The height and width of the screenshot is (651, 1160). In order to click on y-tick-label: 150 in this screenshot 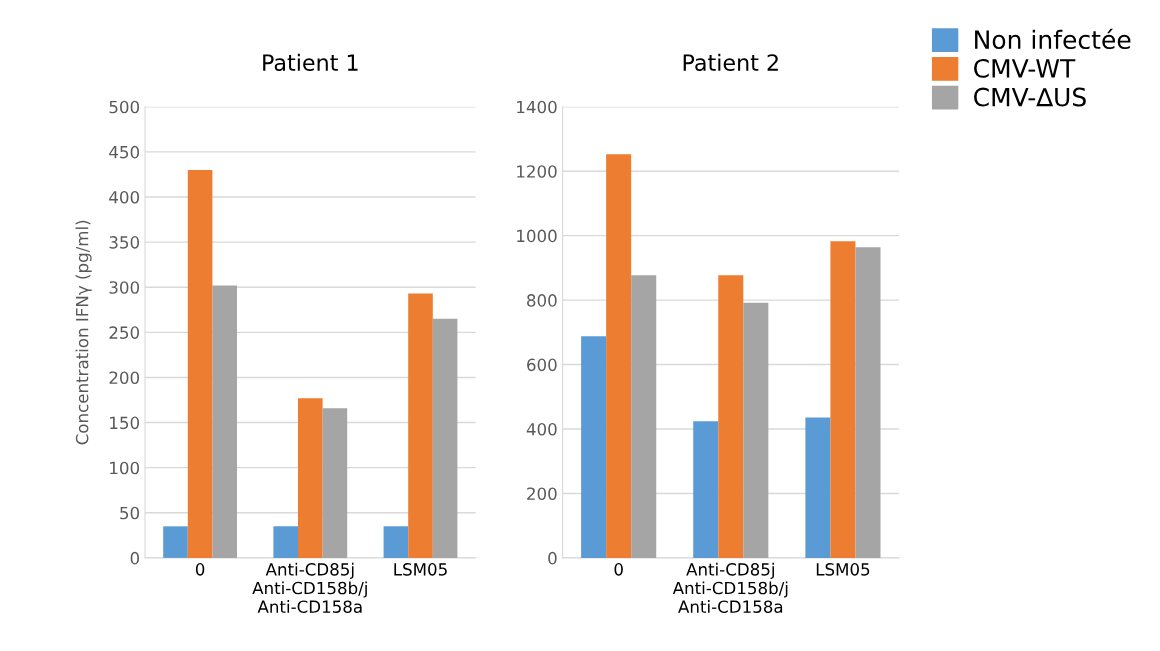, I will do `click(125, 423)`.